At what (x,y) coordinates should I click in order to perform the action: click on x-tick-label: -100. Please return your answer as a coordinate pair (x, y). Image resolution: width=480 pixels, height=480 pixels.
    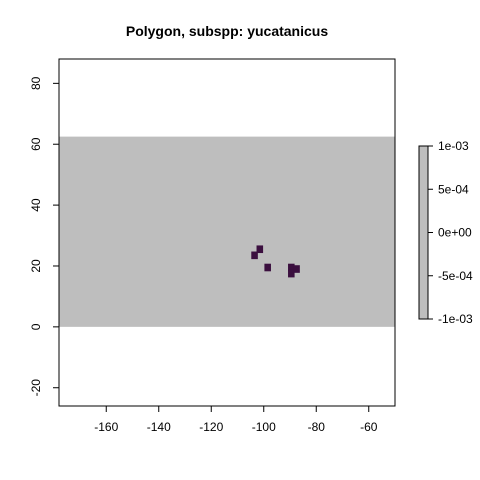
    Looking at the image, I should click on (264, 427).